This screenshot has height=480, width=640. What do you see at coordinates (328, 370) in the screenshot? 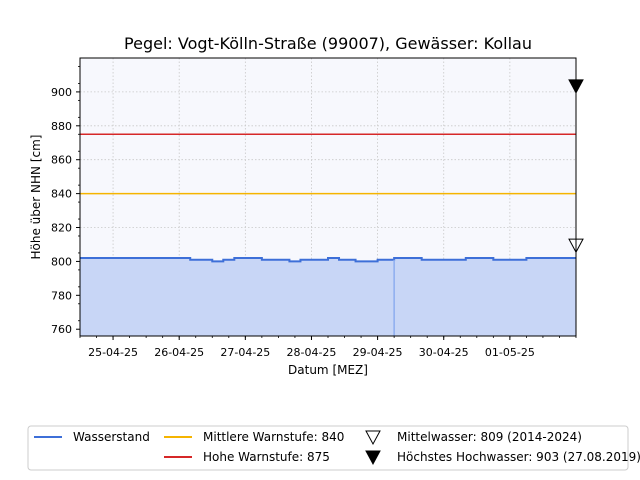
I see `x-axis-label: Datum [MEZ]` at bounding box center [328, 370].